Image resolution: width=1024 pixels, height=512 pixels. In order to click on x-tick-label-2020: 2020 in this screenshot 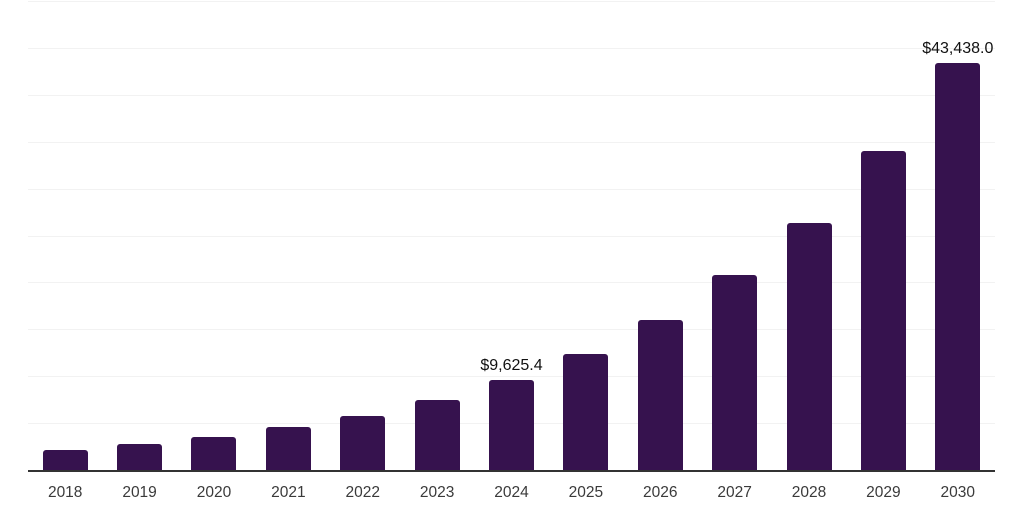, I will do `click(214, 492)`.